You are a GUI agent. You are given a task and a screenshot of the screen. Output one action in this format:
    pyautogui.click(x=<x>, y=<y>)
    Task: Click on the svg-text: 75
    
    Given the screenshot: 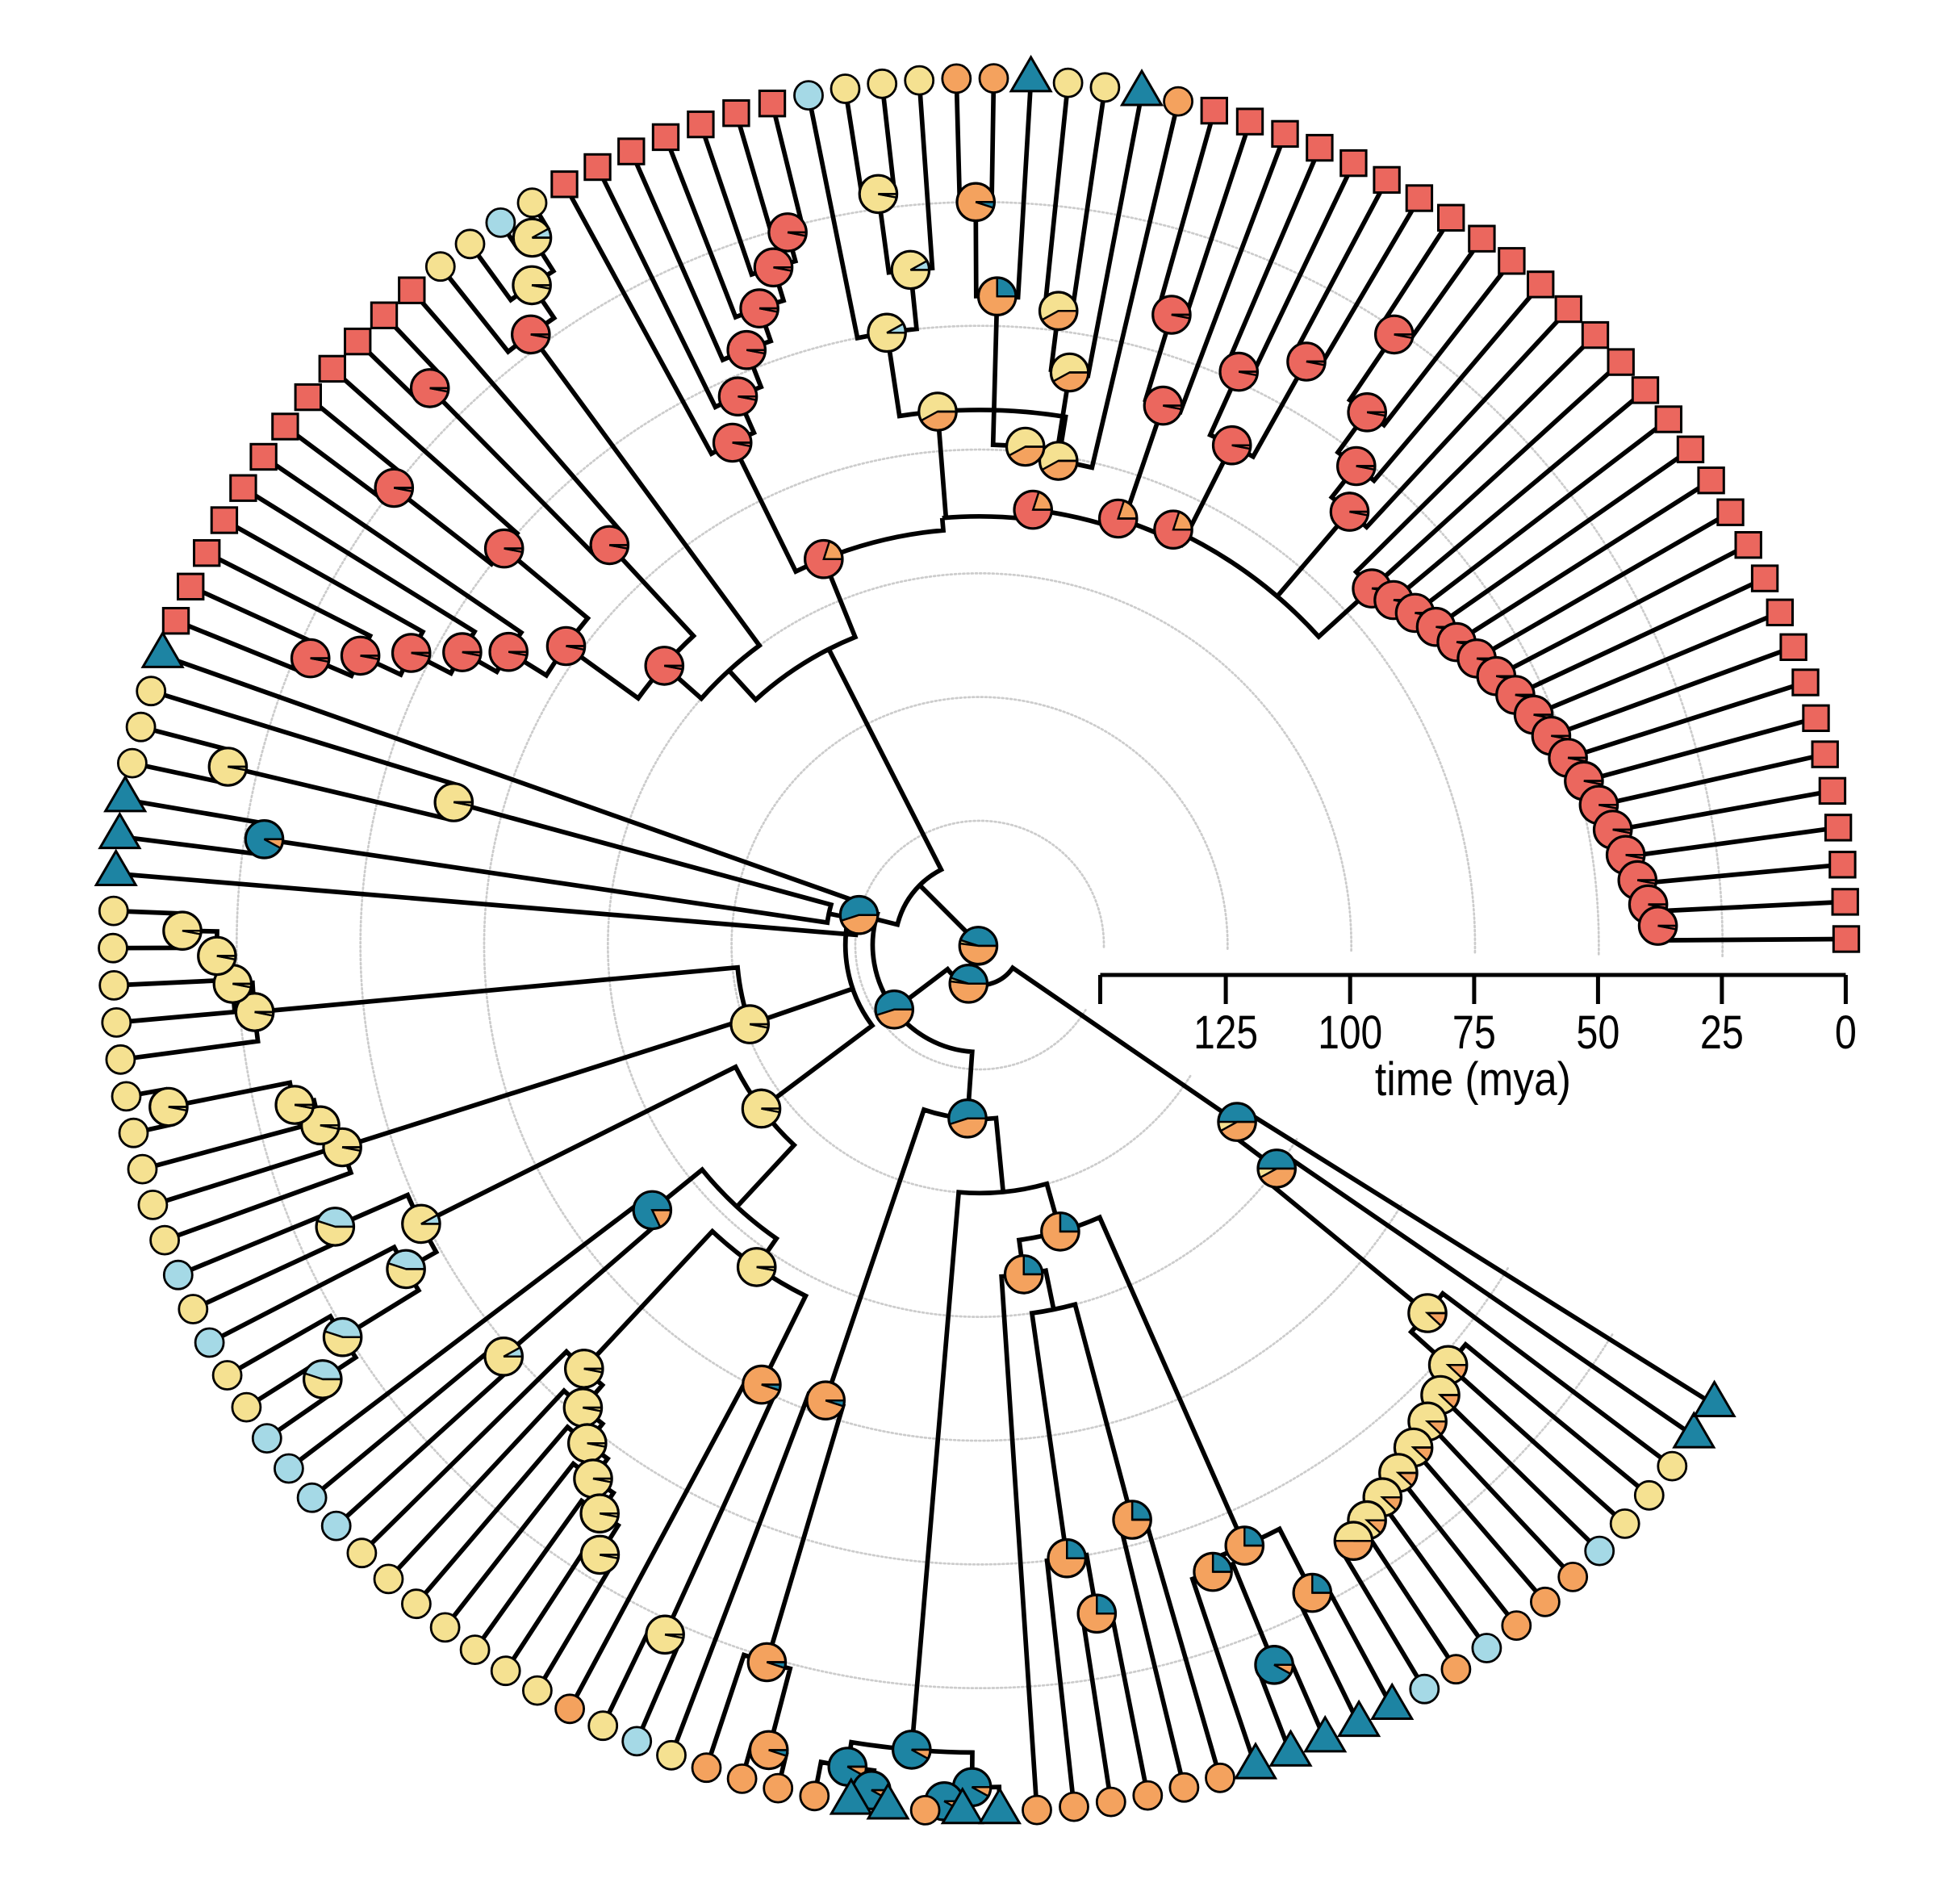 What is the action you would take?
    pyautogui.click(x=1474, y=1032)
    